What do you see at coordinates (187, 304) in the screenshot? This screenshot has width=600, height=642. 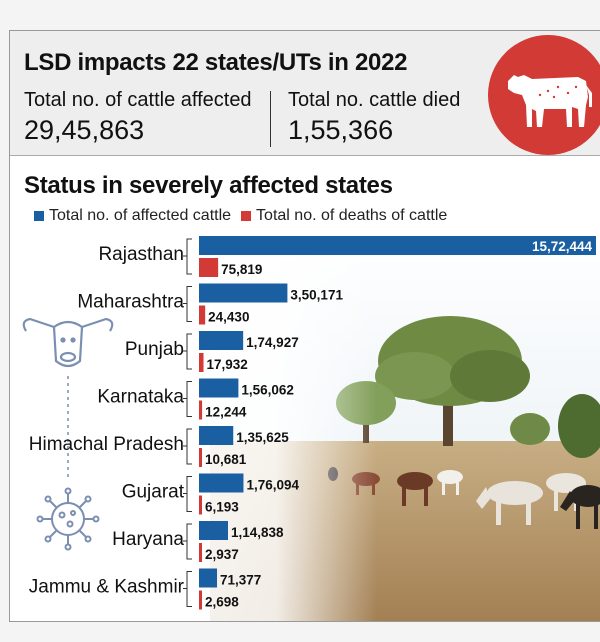 I see `bracket-maharashtra` at bounding box center [187, 304].